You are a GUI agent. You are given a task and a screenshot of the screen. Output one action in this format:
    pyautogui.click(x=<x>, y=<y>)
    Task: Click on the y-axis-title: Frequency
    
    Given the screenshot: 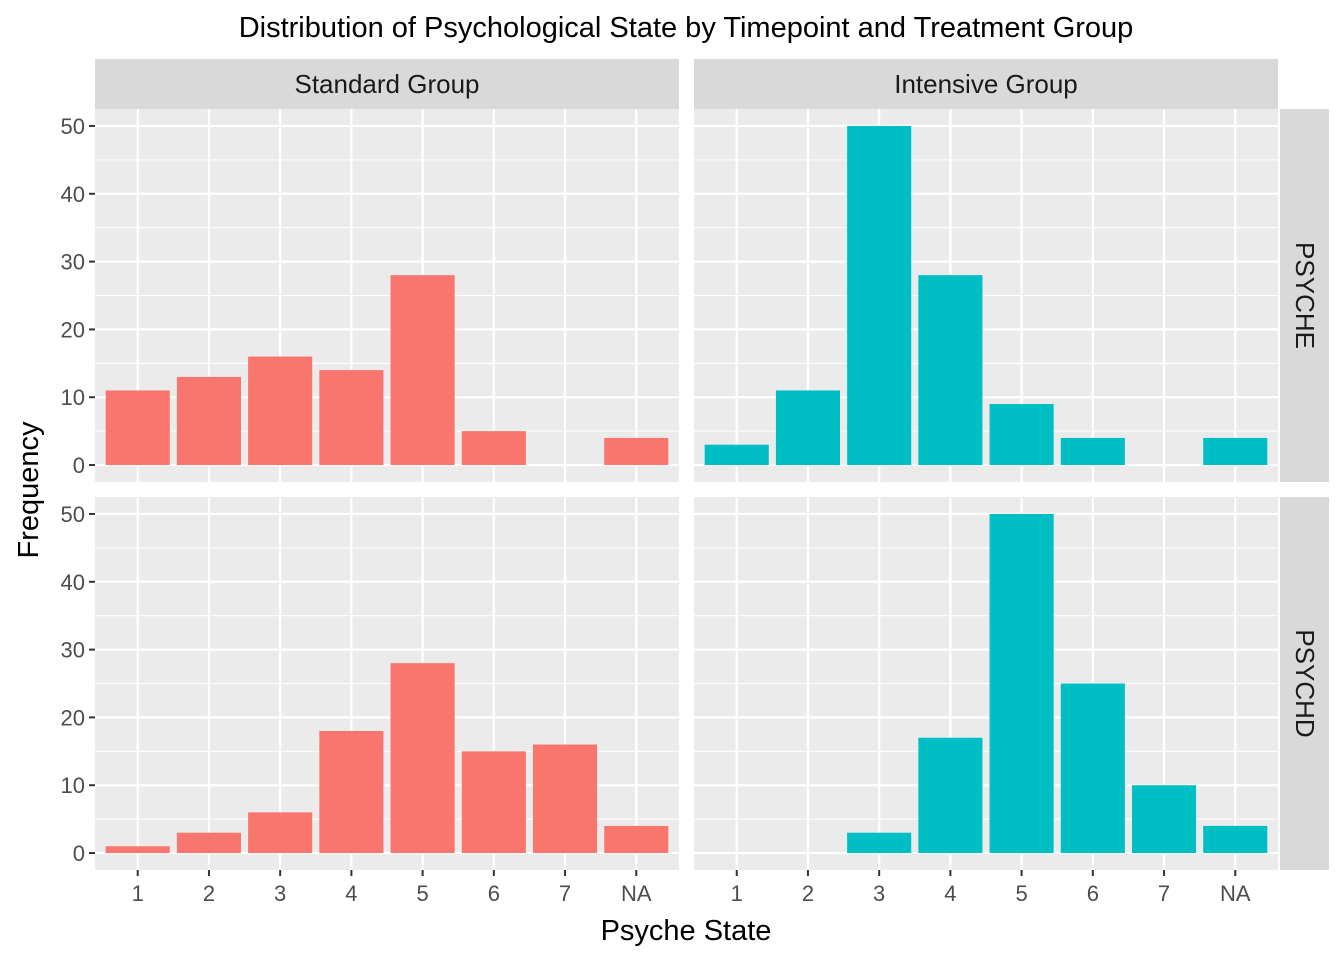 What is the action you would take?
    pyautogui.click(x=29, y=490)
    